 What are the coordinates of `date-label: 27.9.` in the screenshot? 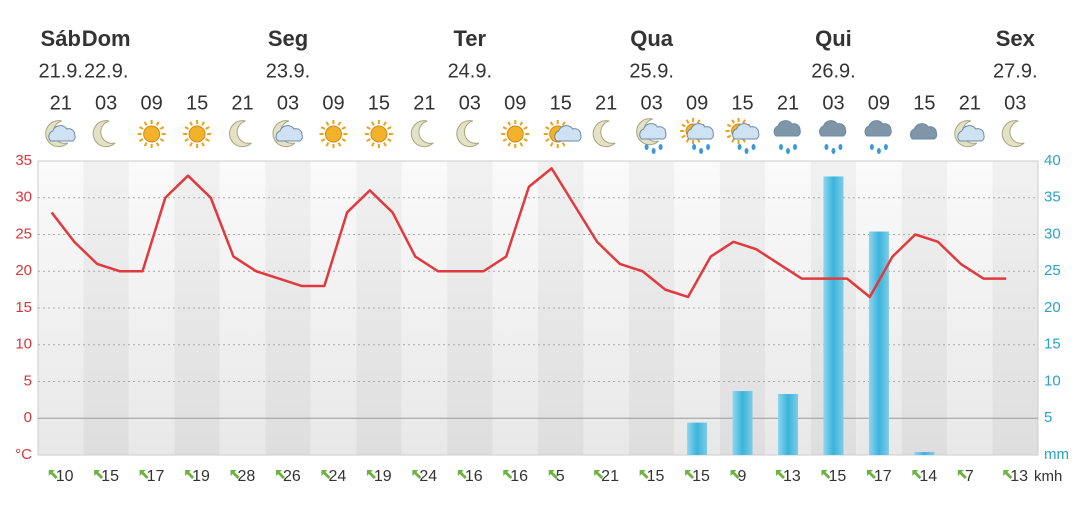 It's located at (1015, 71).